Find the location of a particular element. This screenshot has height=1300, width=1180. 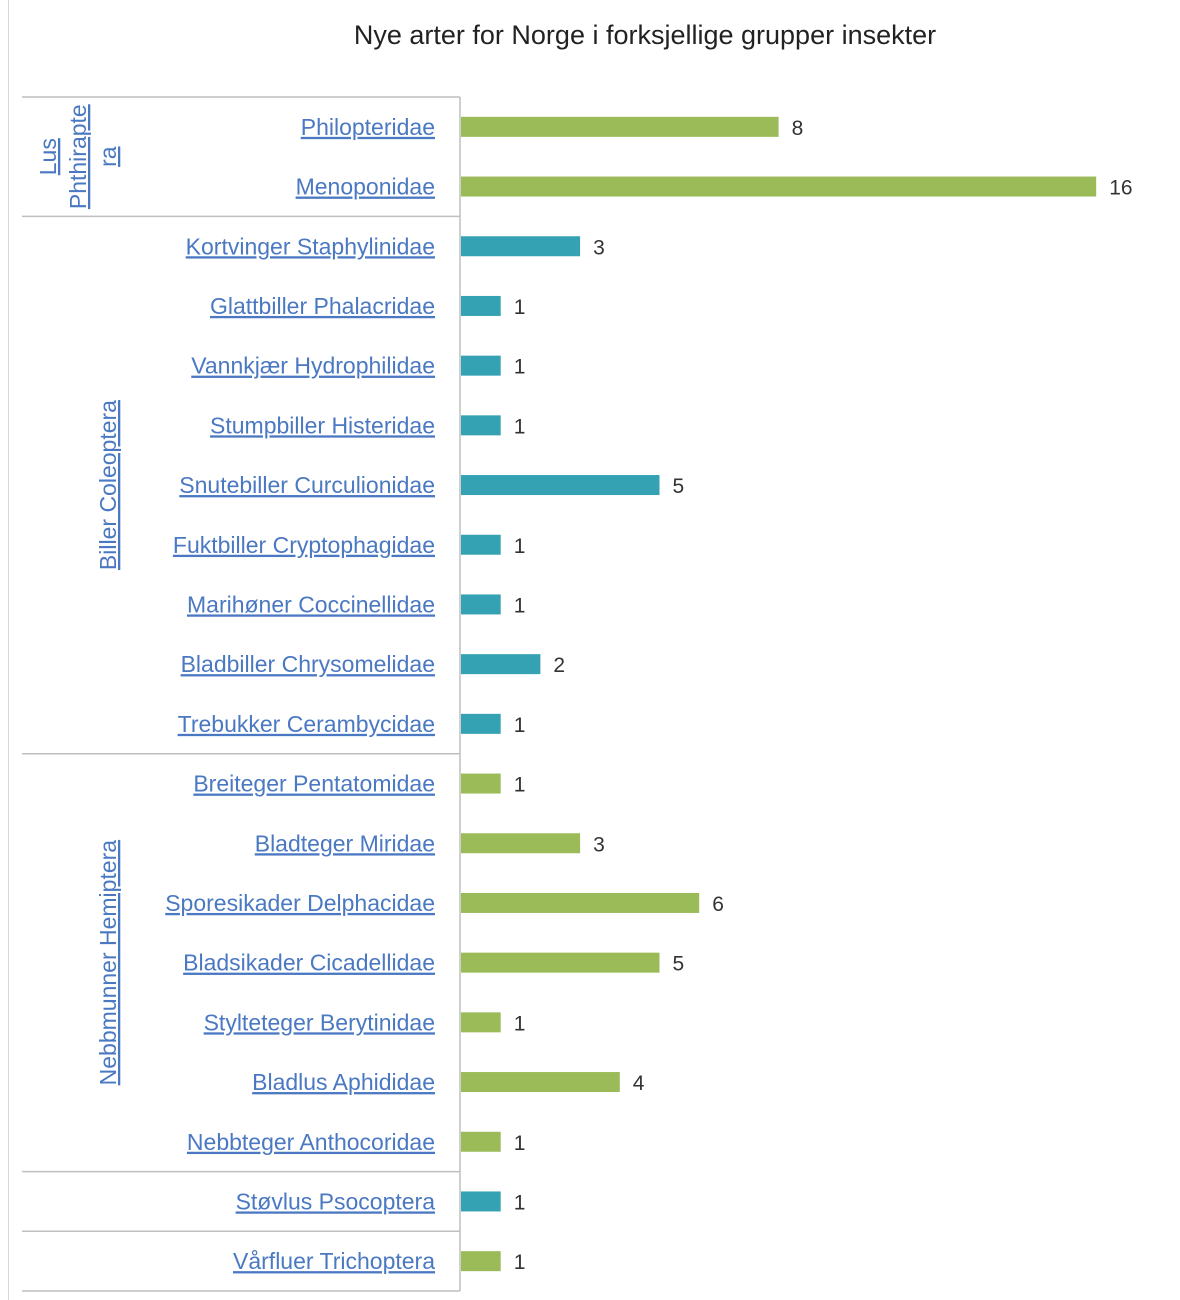

group-label: Lus is located at coordinates (48, 156).